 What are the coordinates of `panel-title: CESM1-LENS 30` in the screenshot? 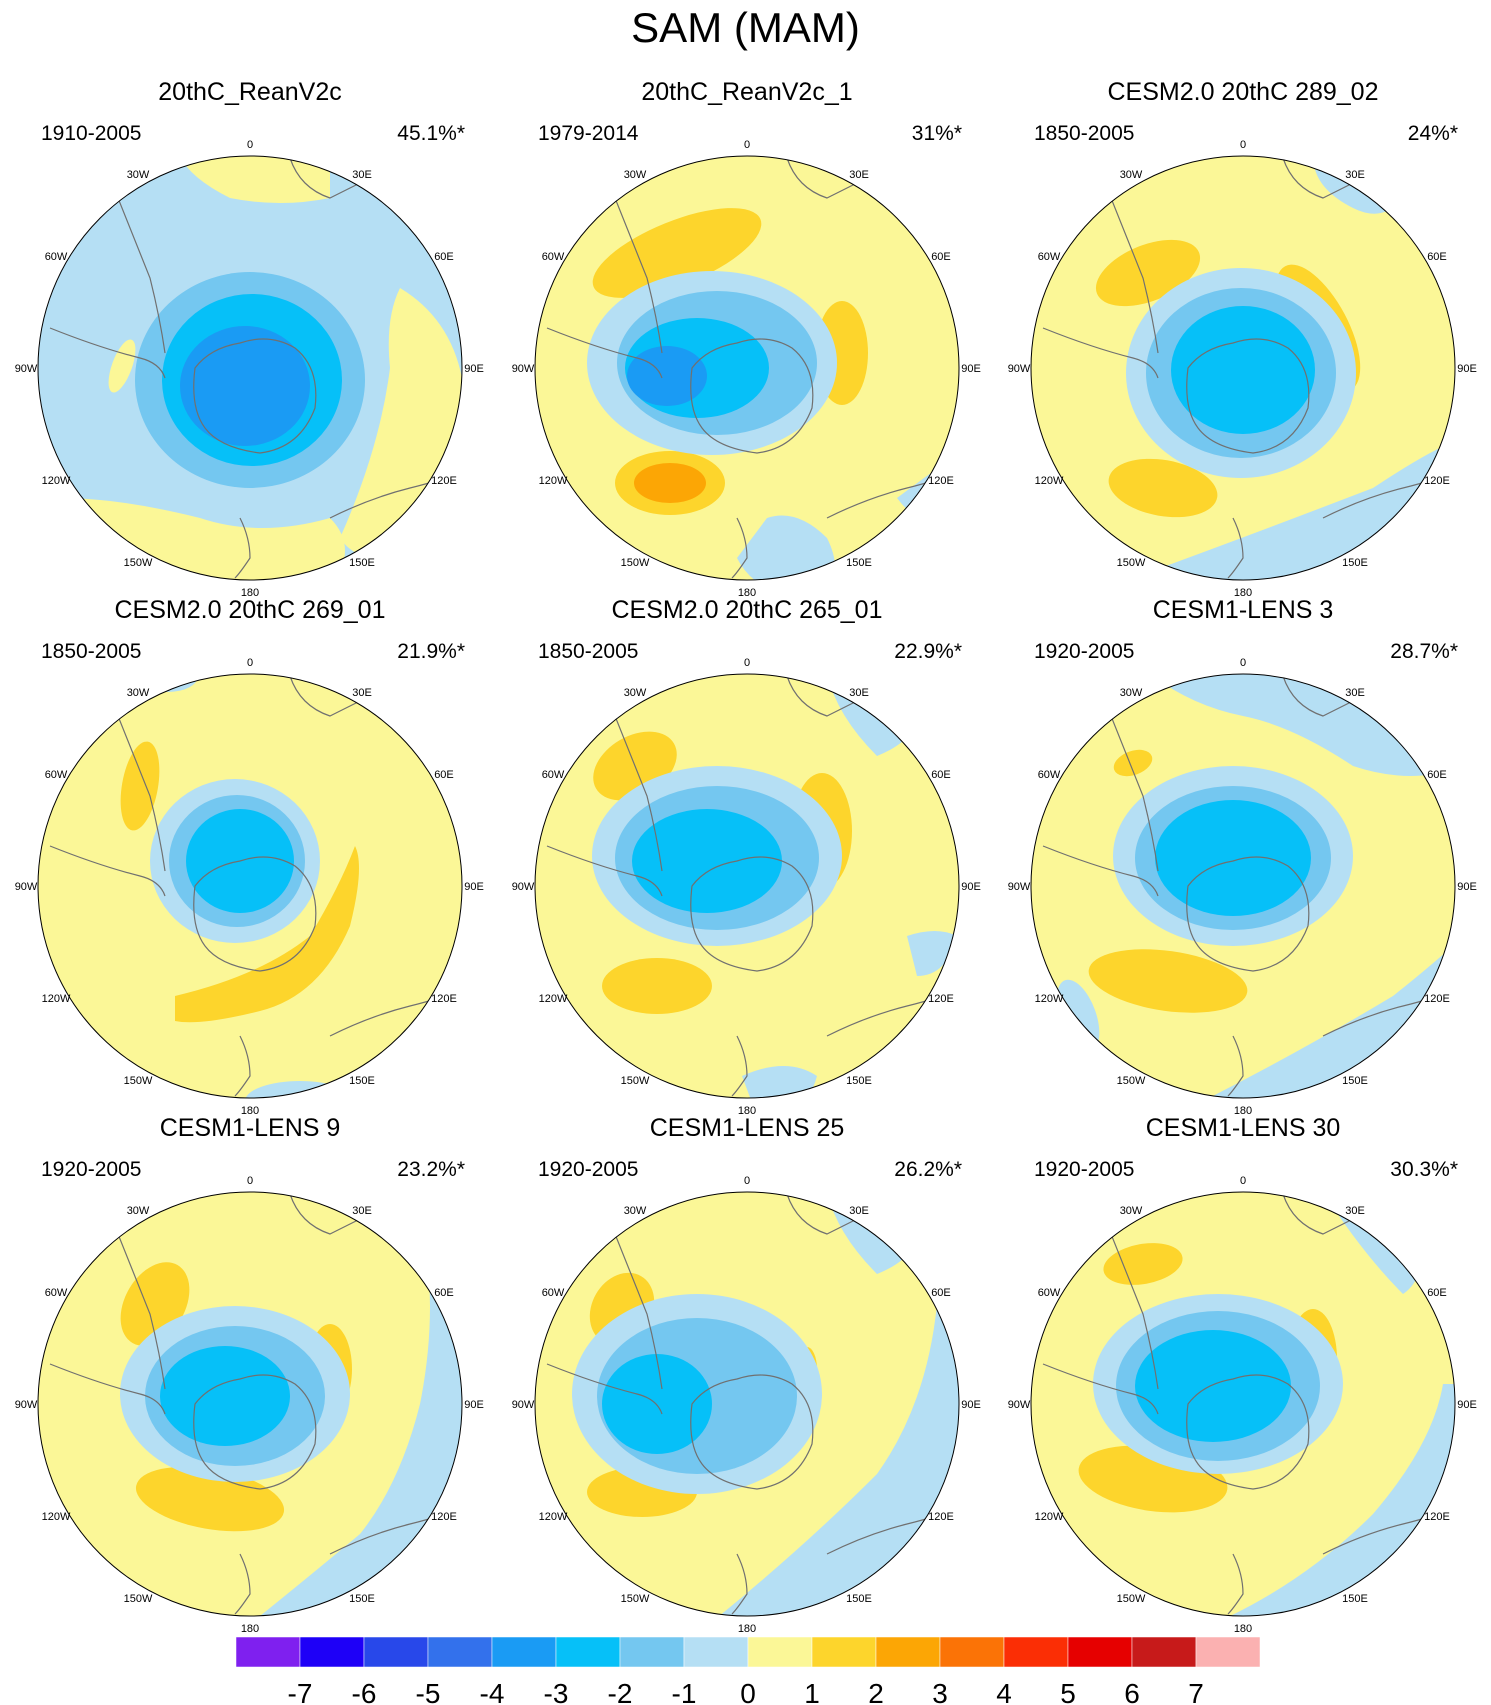 It's located at (1243, 1128).